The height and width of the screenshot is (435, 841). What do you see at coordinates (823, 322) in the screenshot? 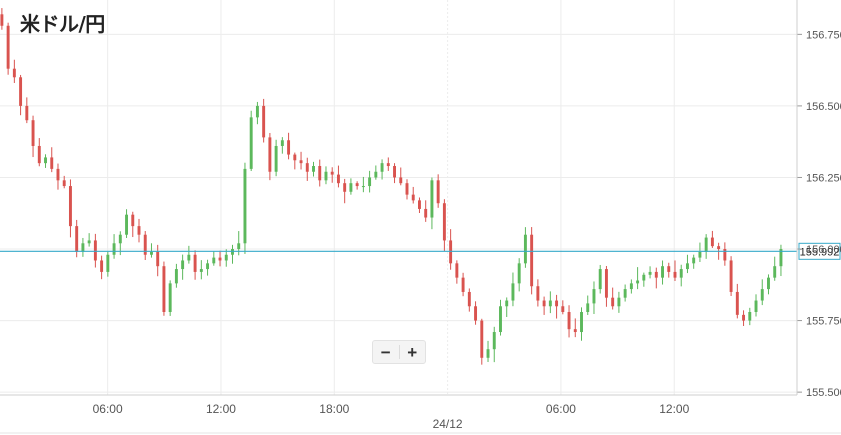
I see `y-tick-label: 155.750` at bounding box center [823, 322].